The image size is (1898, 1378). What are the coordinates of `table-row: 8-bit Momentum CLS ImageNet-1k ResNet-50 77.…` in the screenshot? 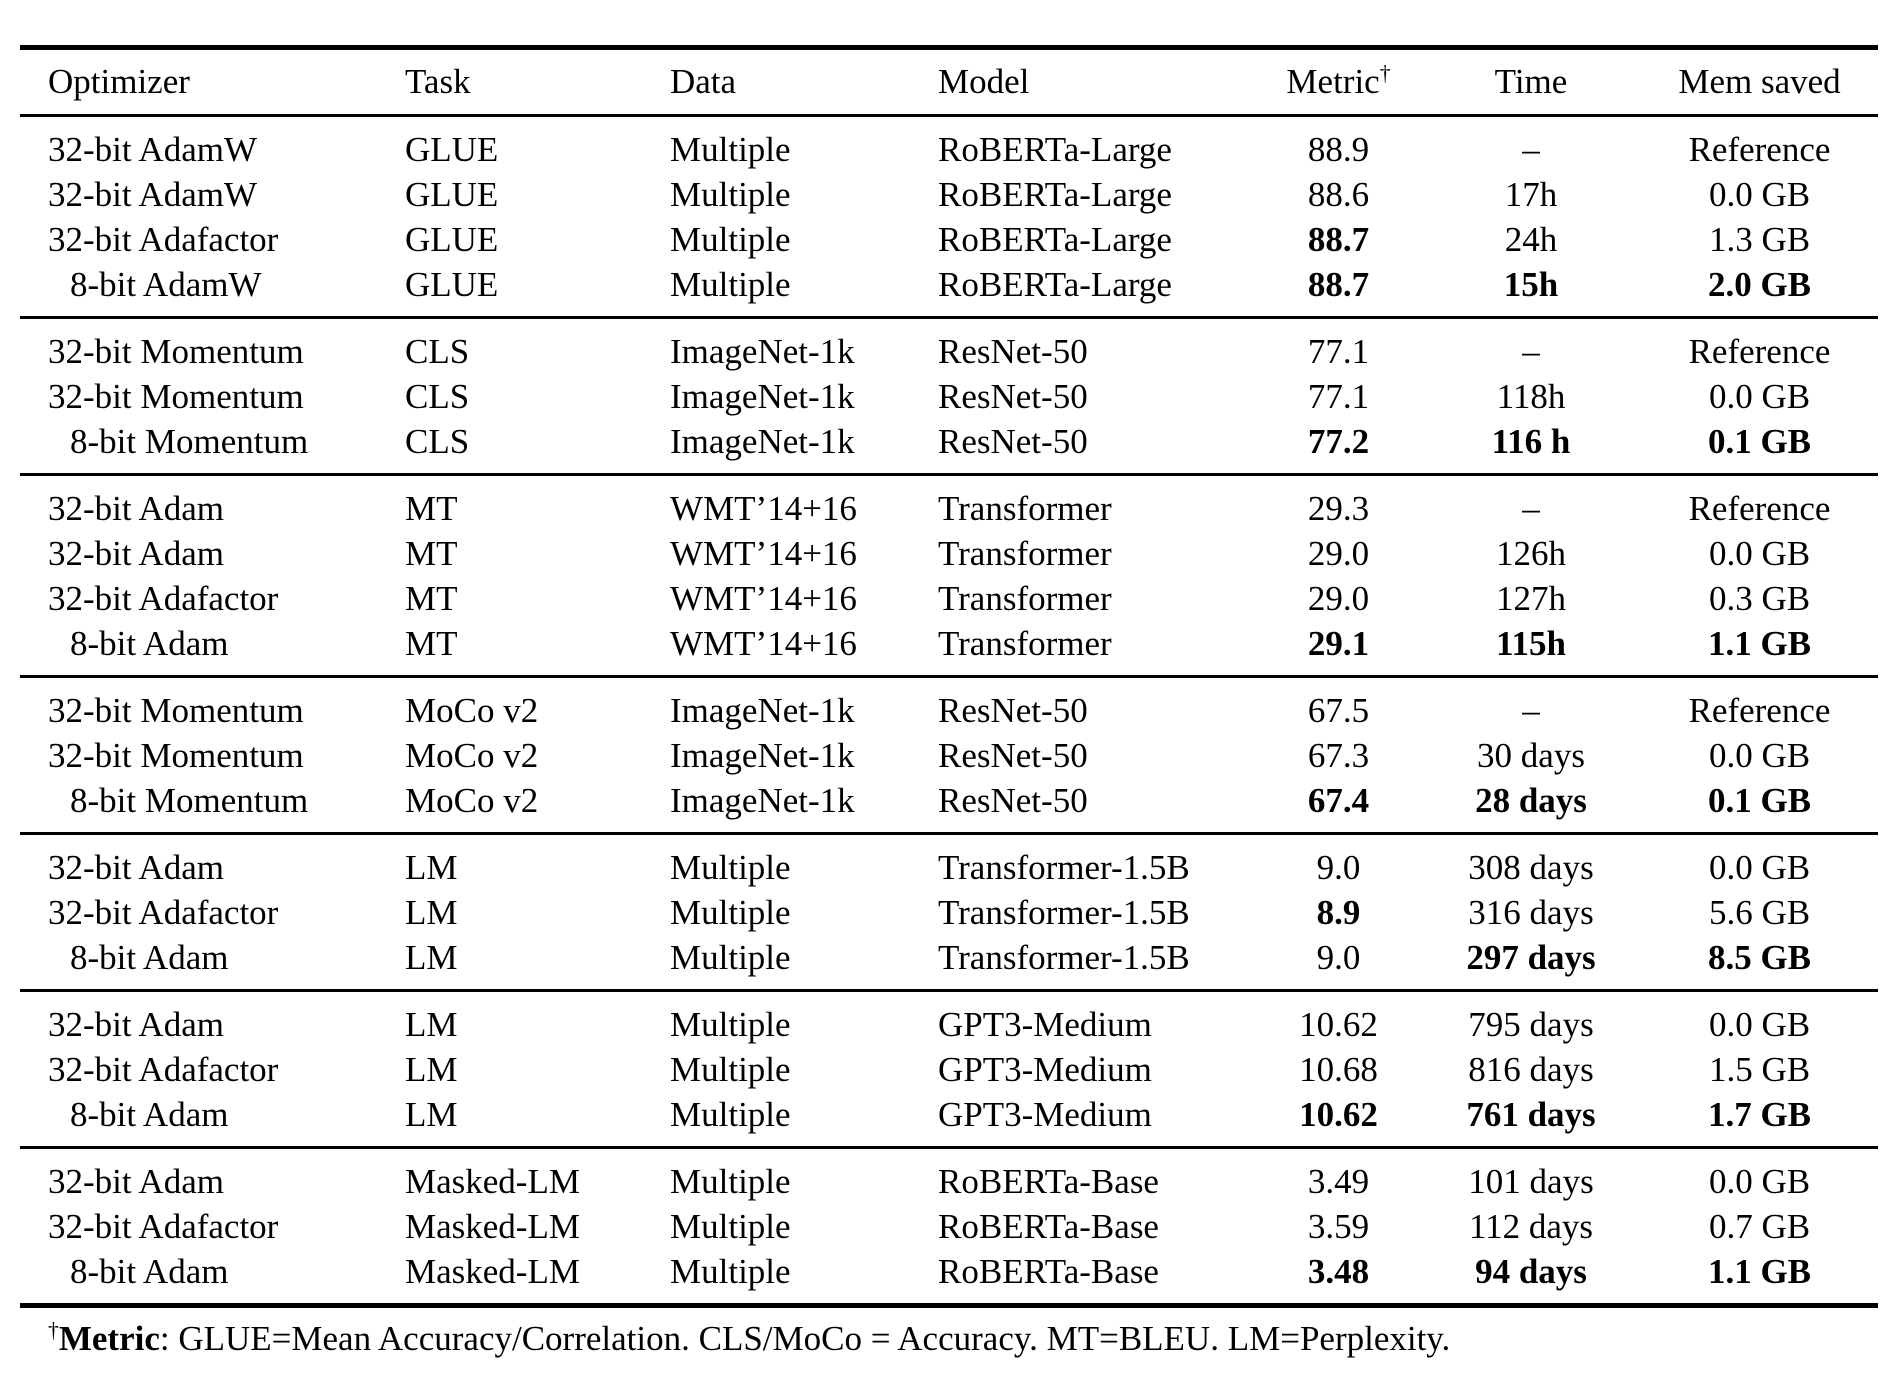 It's located at (949, 447).